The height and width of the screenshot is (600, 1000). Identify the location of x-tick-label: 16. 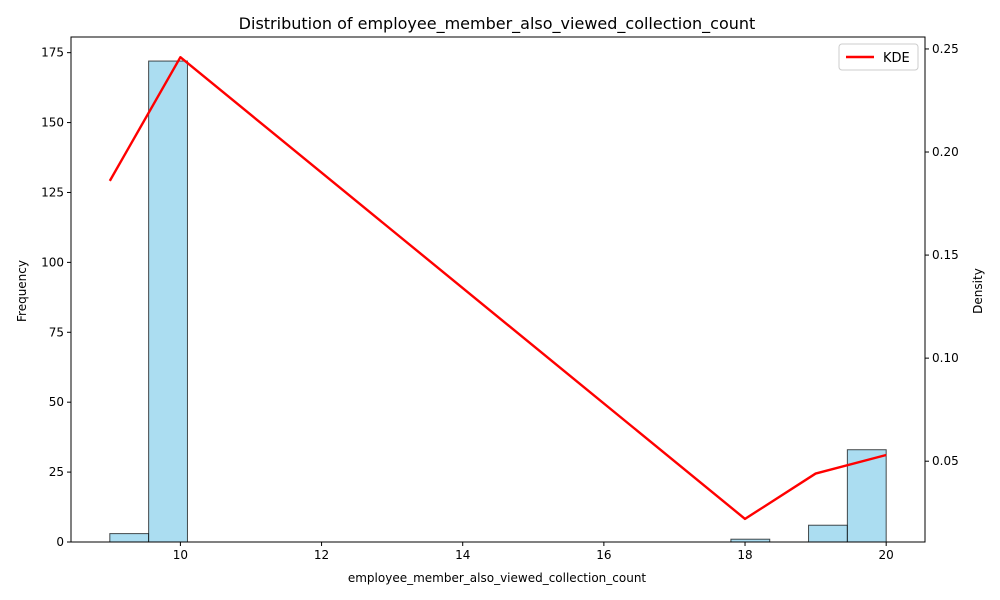
(603, 555).